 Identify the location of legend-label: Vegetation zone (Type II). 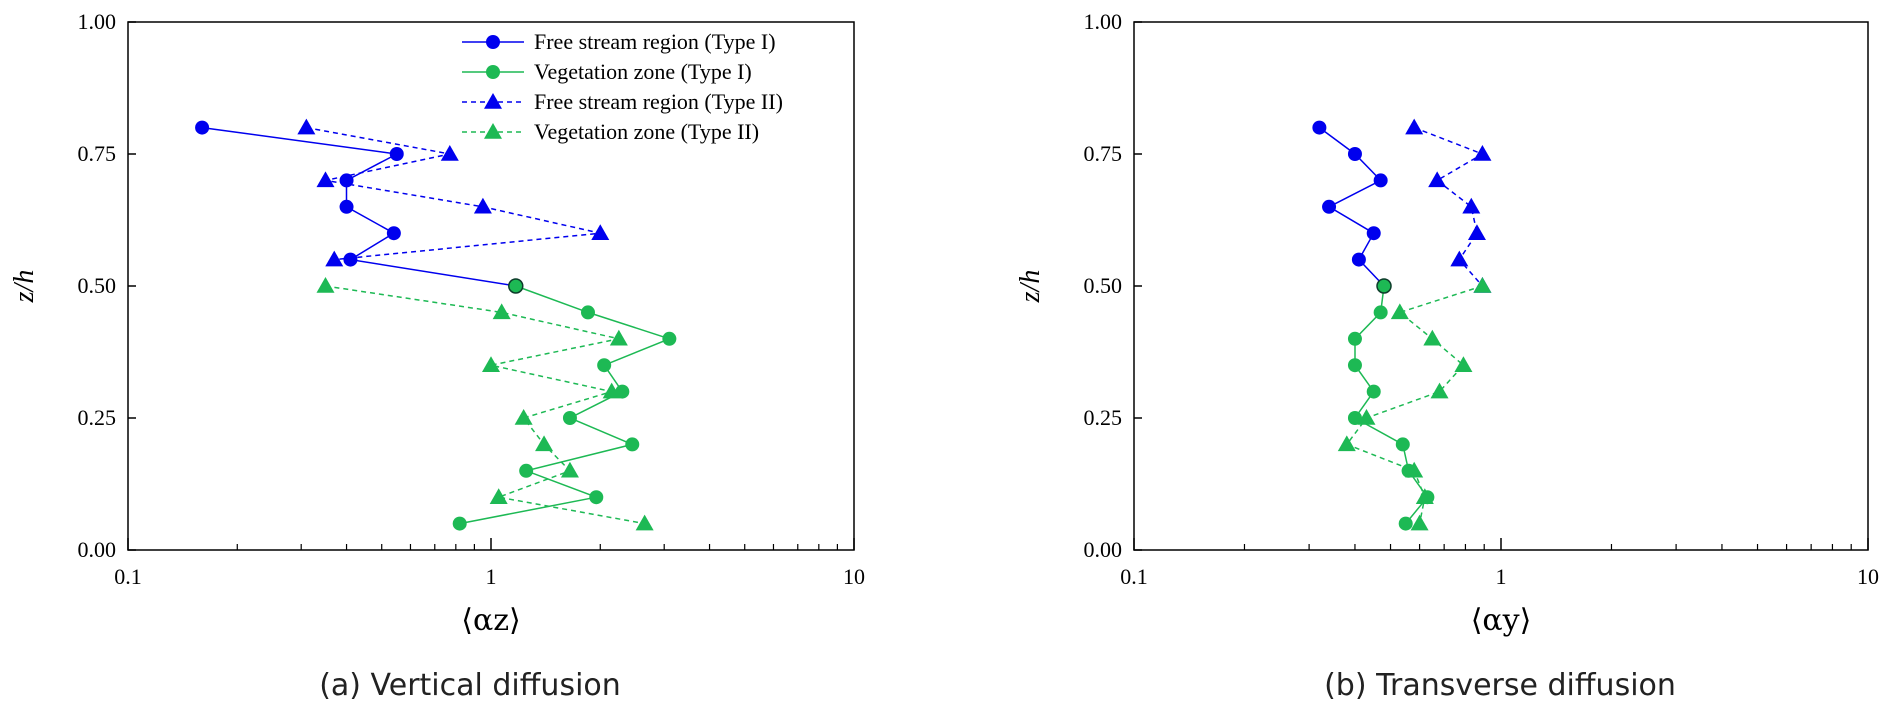
(646, 131).